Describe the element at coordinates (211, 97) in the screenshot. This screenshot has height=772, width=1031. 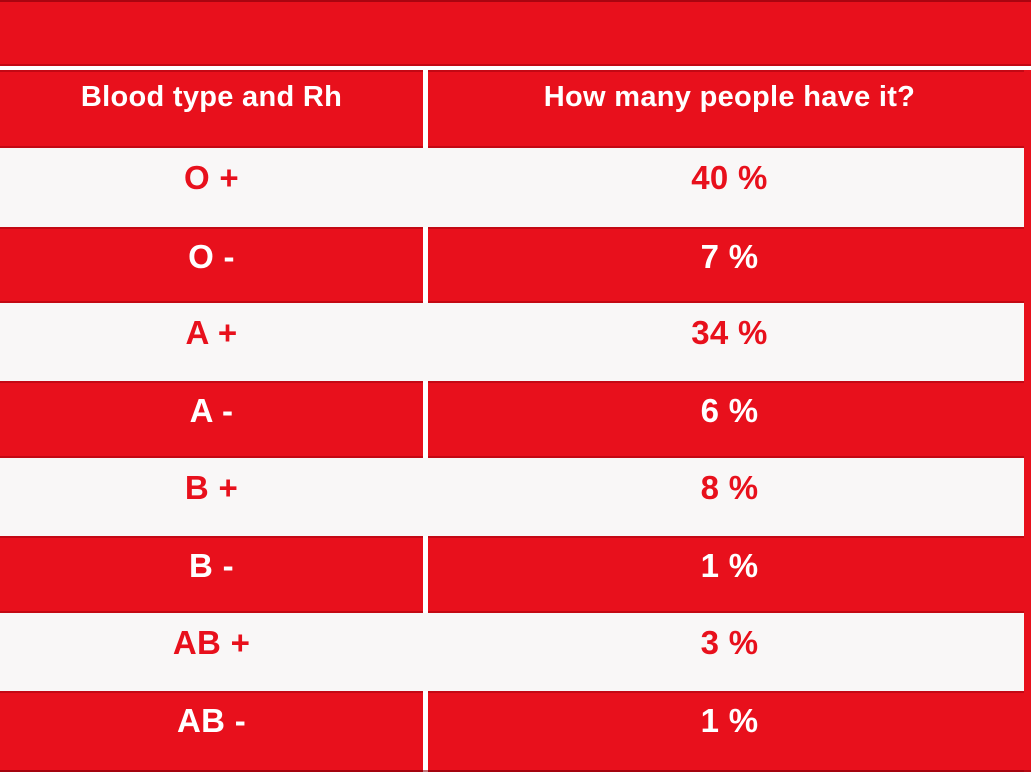
I see `column-header-blood-type: Blood type and Rh` at that location.